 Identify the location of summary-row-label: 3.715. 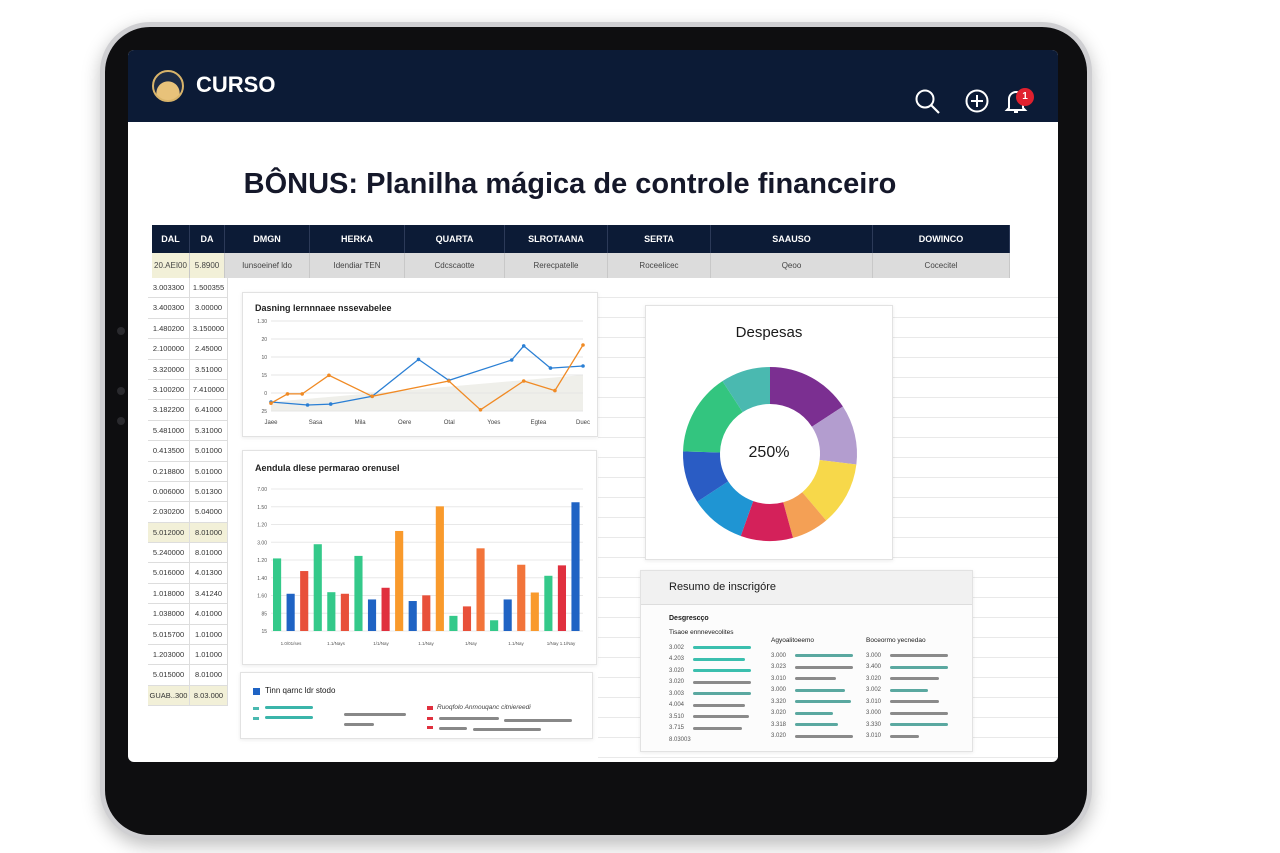
(677, 728).